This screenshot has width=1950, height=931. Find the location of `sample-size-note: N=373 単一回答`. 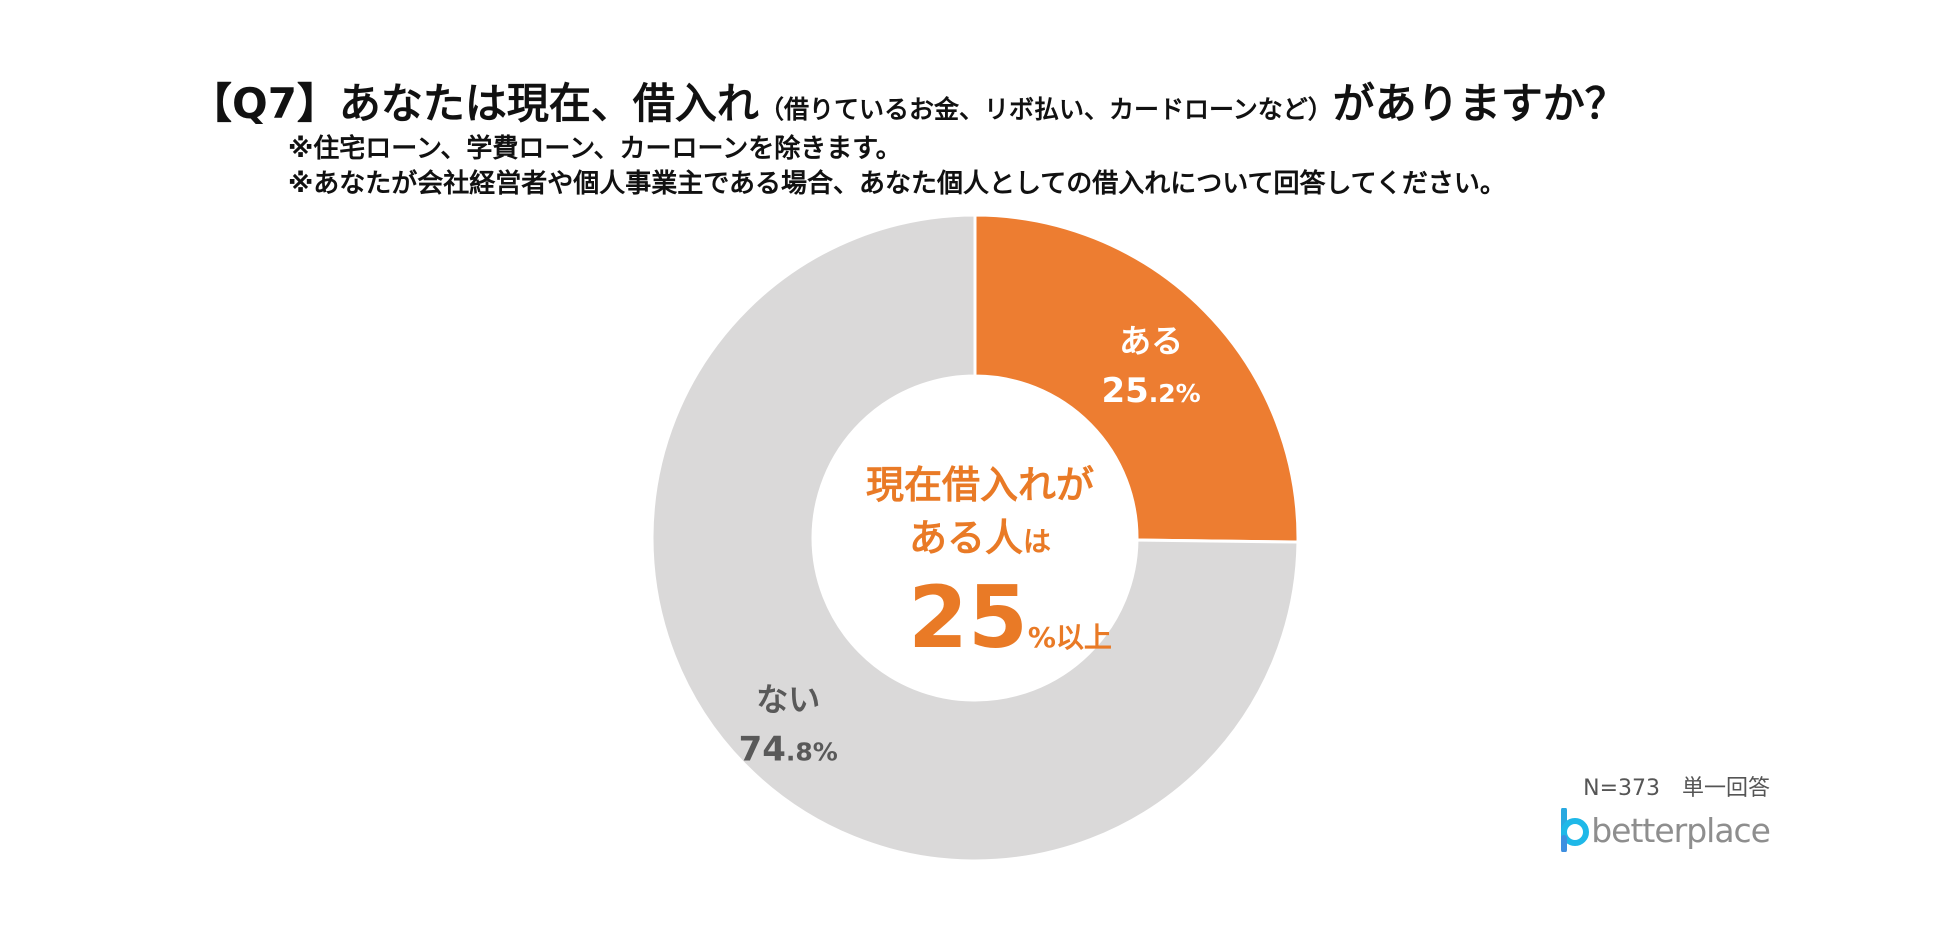

sample-size-note: N=373 単一回答 is located at coordinates (1676, 788).